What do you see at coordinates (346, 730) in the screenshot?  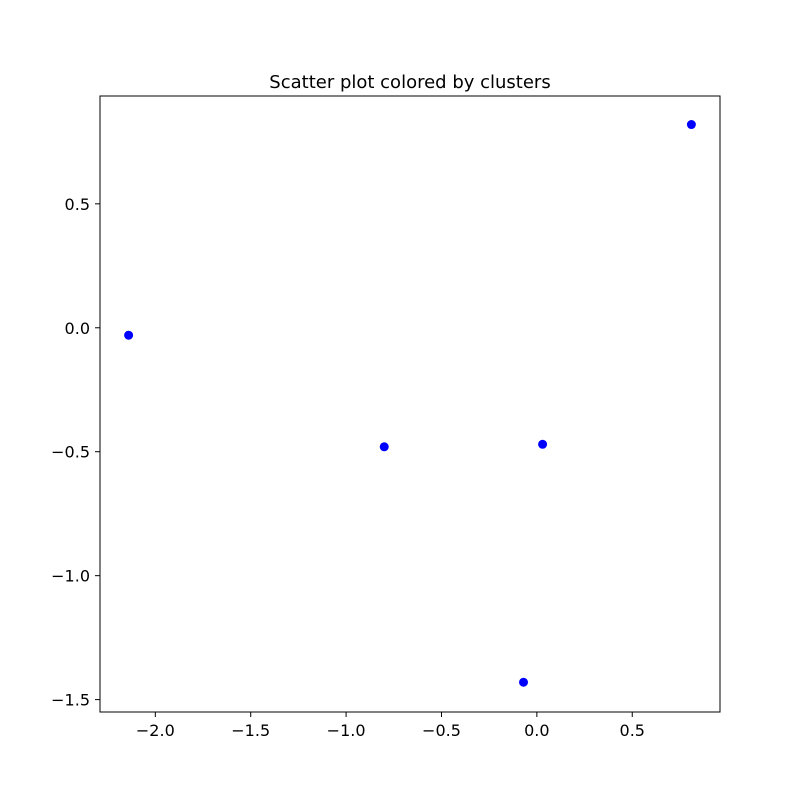 I see `x-tick-label: −1.0` at bounding box center [346, 730].